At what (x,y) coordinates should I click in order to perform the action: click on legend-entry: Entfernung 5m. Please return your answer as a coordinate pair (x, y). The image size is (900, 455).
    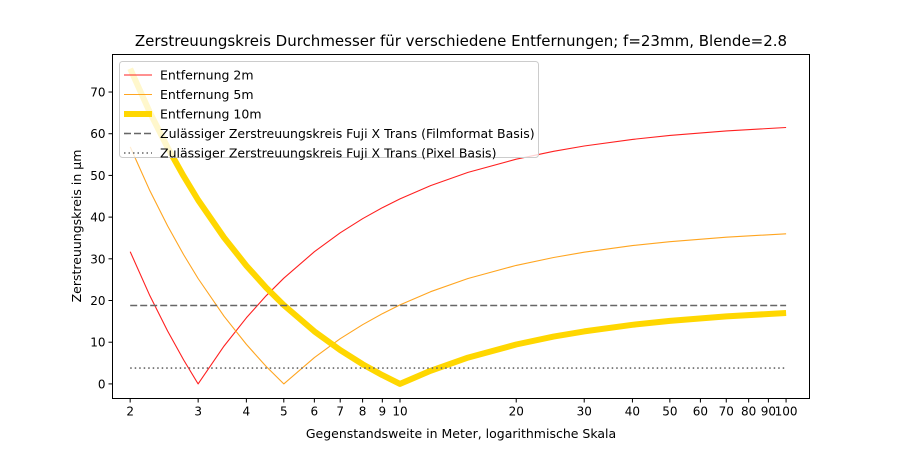
    Looking at the image, I should click on (207, 94).